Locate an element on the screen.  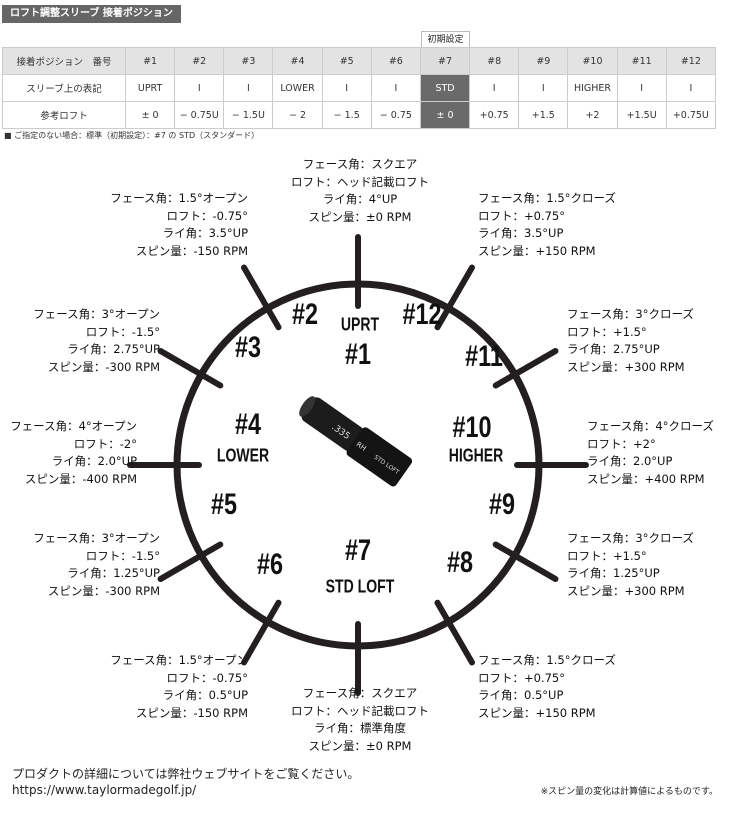
table-cell: STD is located at coordinates (445, 88).